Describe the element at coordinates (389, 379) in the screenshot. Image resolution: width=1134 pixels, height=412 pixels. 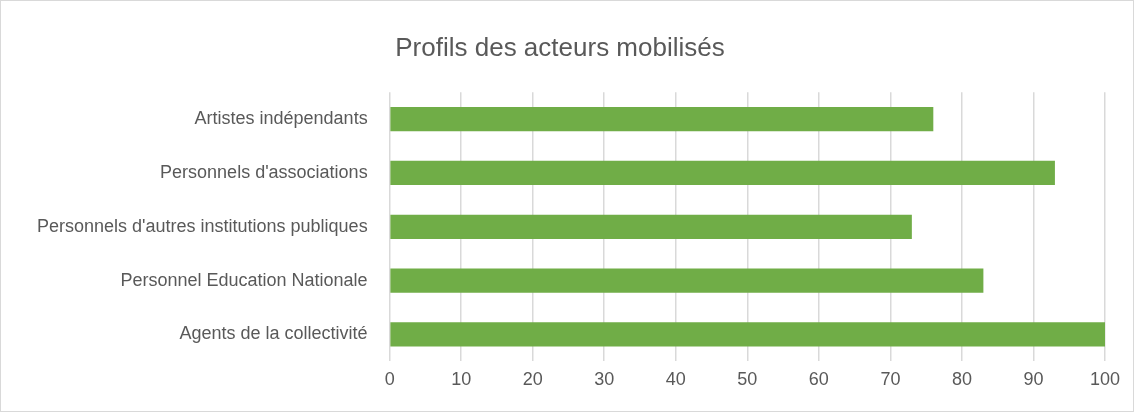
I see `x-tick-label: 0` at that location.